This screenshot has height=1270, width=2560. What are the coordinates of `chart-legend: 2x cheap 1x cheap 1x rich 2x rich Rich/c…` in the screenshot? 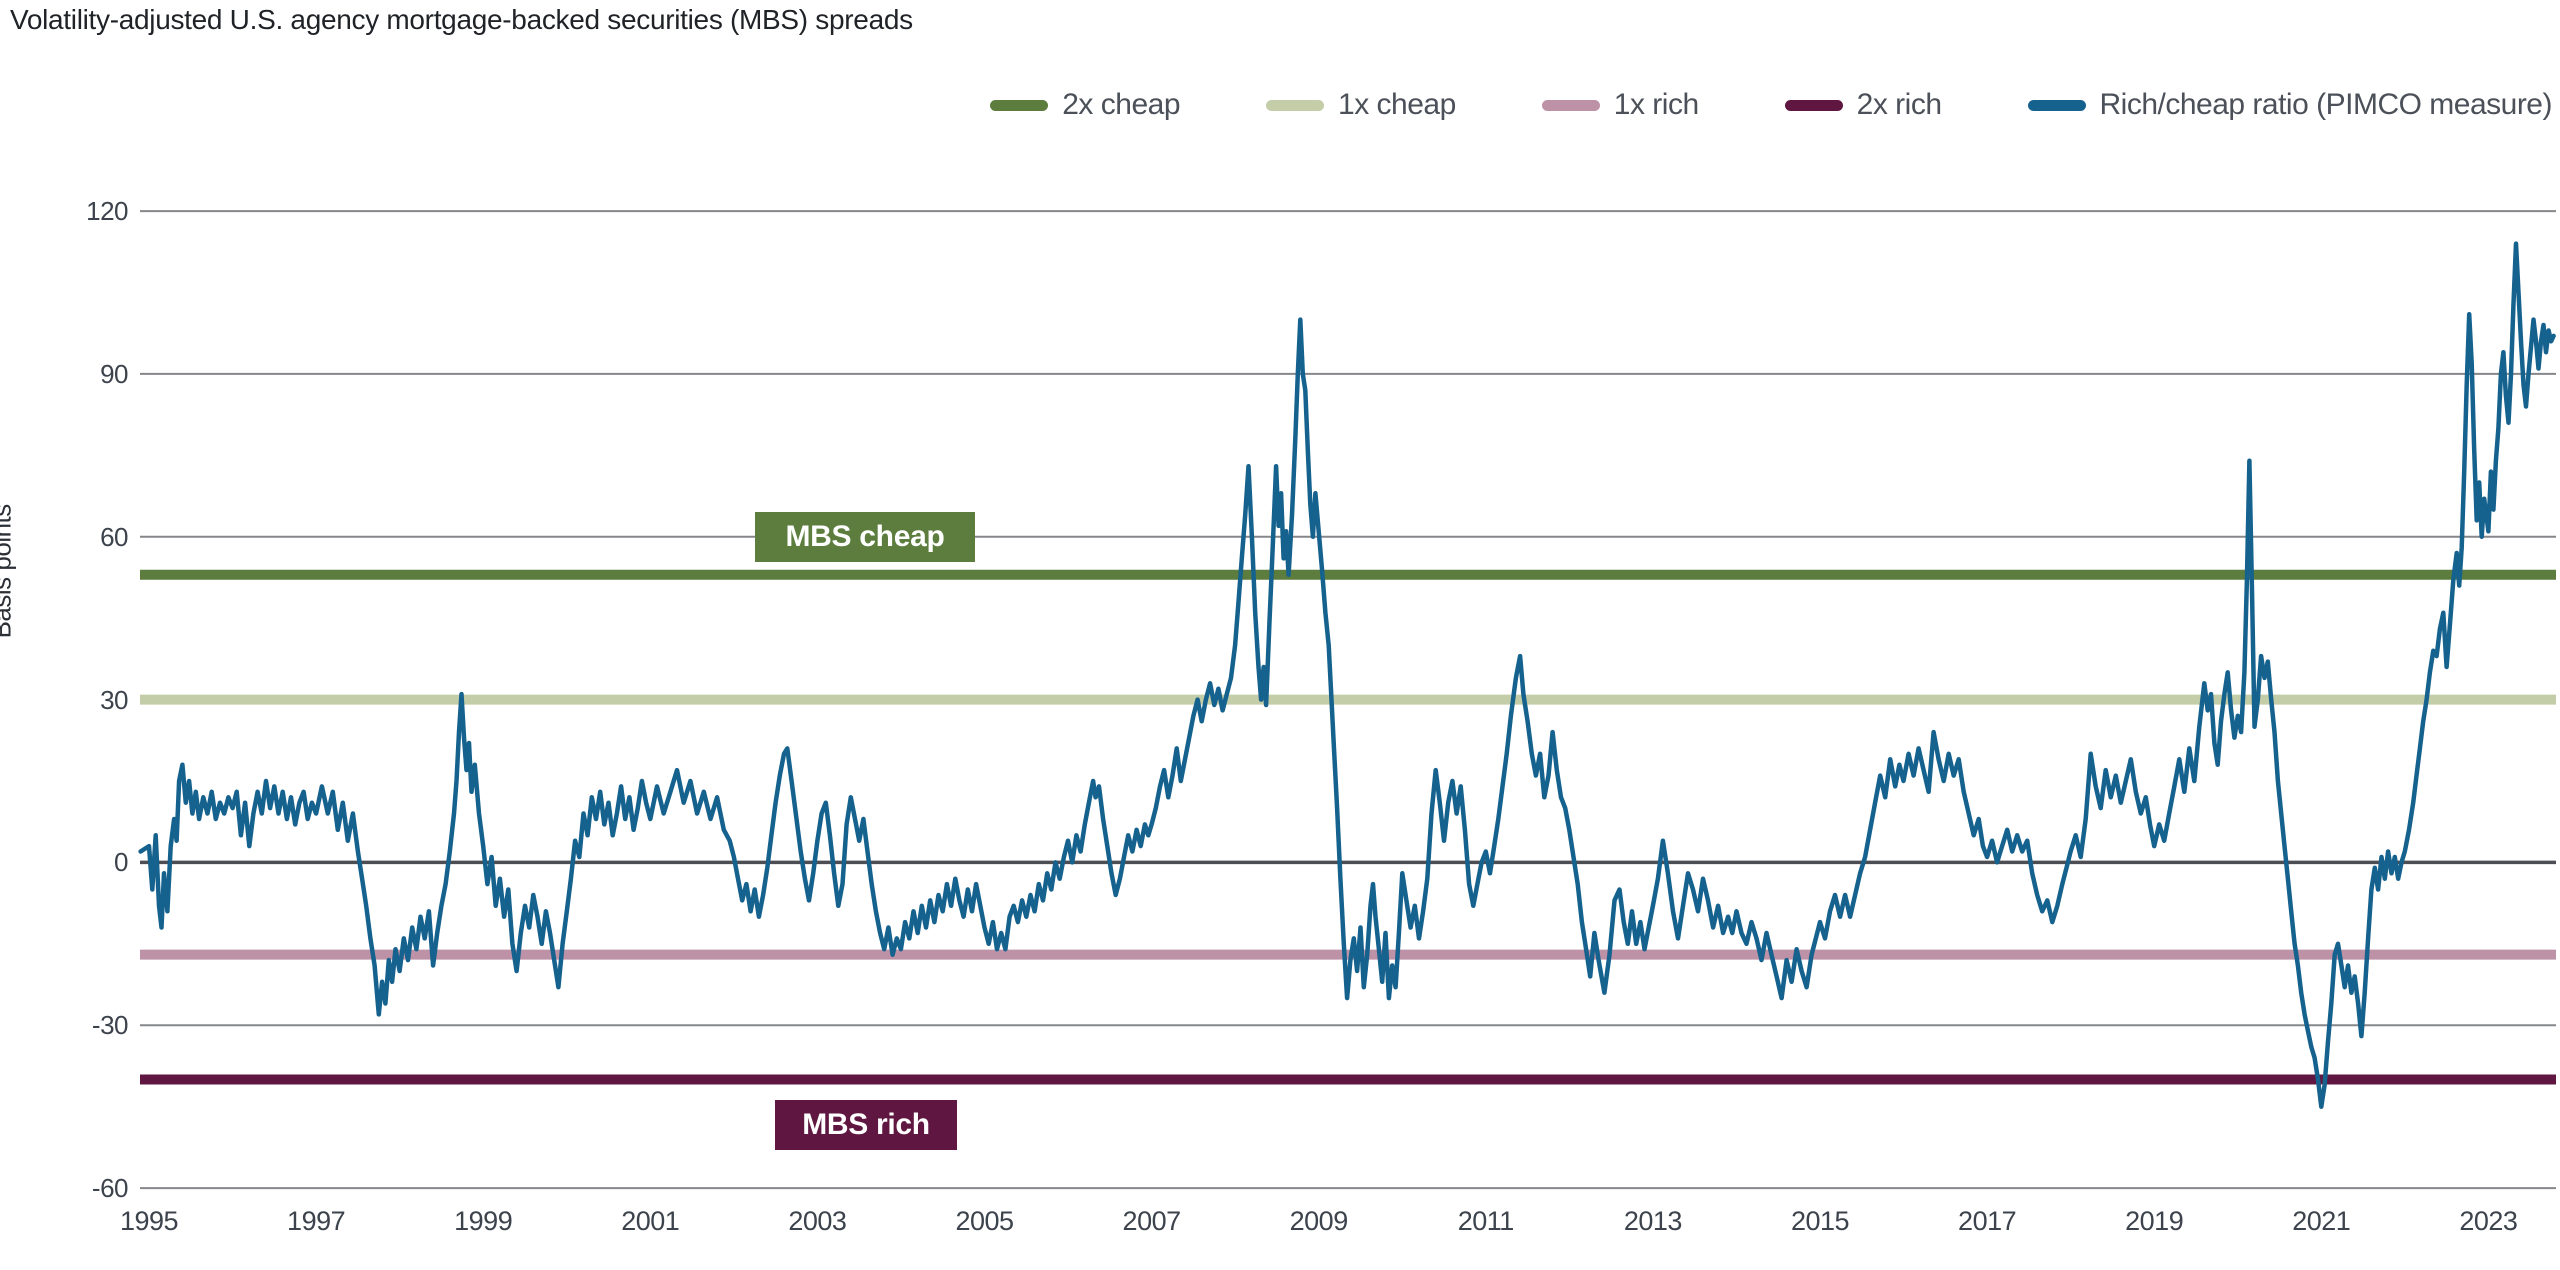 It's located at (1771, 105).